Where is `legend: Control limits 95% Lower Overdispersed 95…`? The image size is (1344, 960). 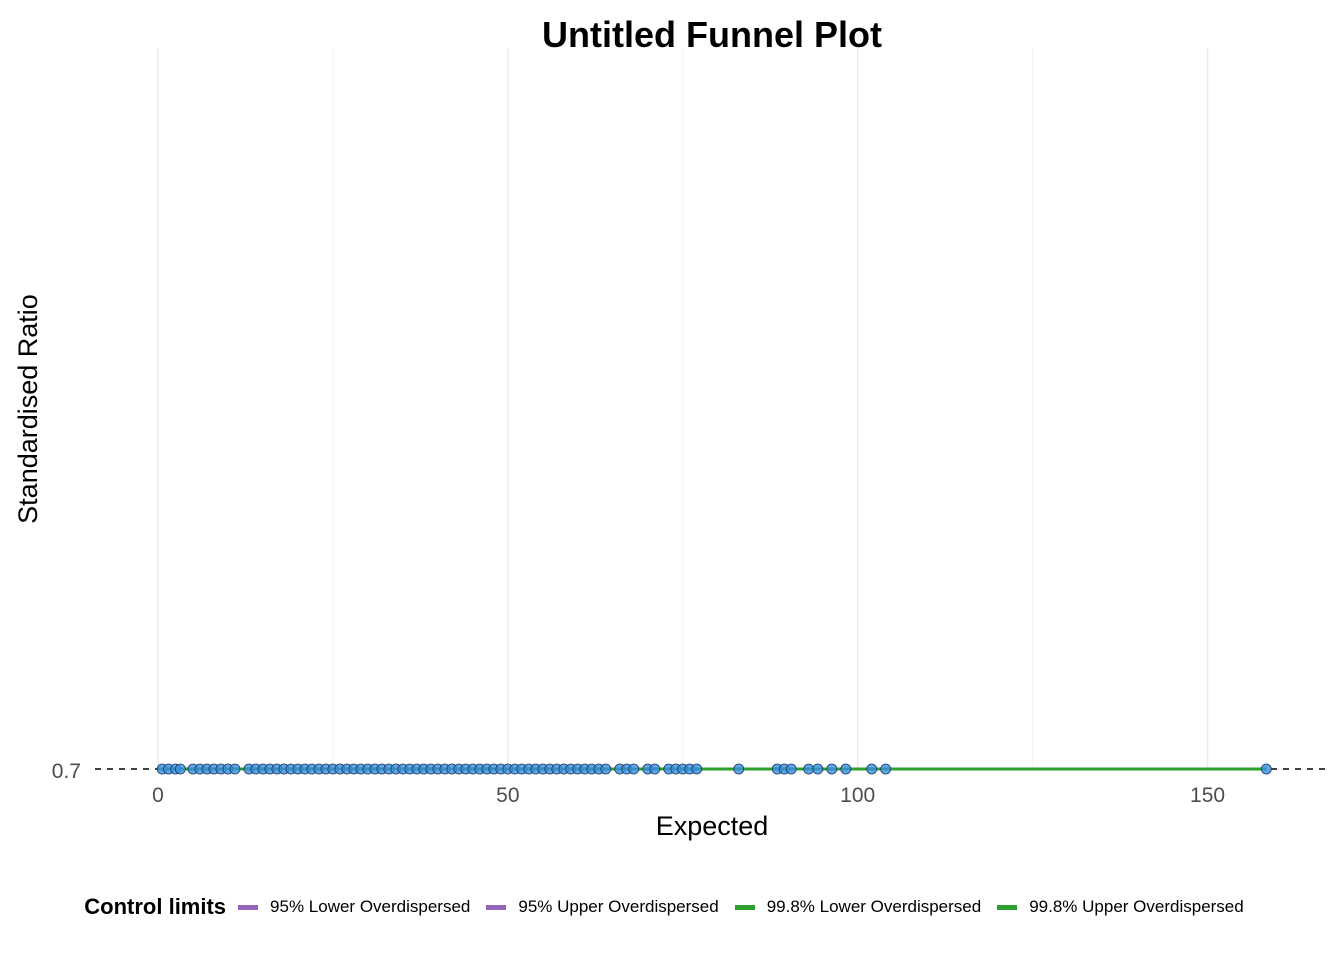
legend: Control limits 95% Lower Overdispersed 95… is located at coordinates (672, 907).